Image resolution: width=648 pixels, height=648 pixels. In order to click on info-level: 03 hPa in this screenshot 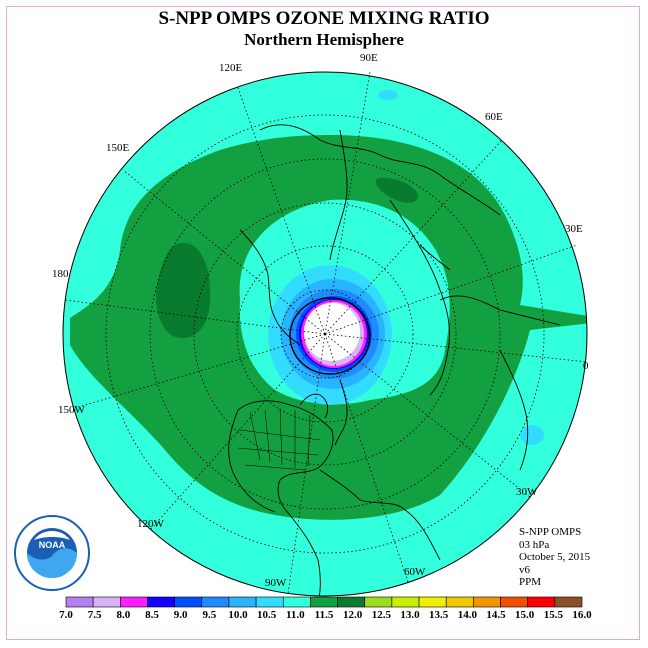, I will do `click(534, 544)`.